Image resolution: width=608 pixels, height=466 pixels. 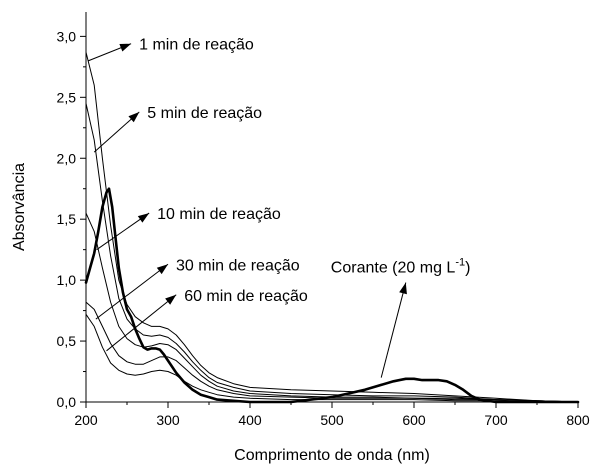 What do you see at coordinates (332, 420) in the screenshot?
I see `x-tick-label: 500` at bounding box center [332, 420].